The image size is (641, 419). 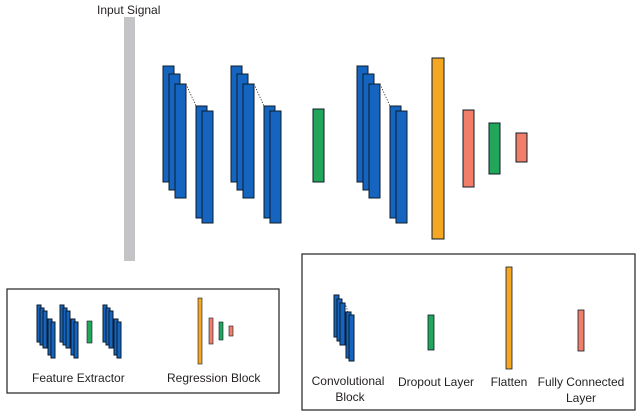 I want to click on legend-left: Feature Extractor Regression Block, so click(x=143, y=341).